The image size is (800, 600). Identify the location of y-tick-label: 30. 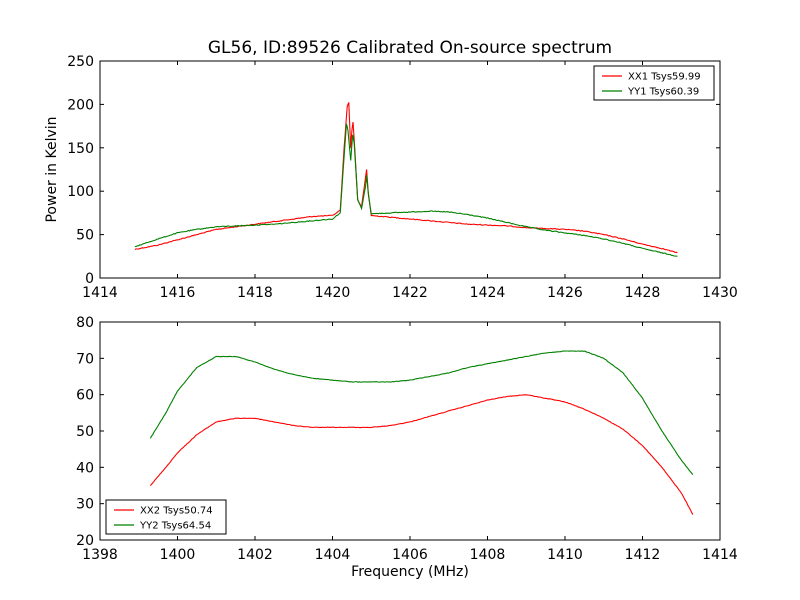
(85, 505).